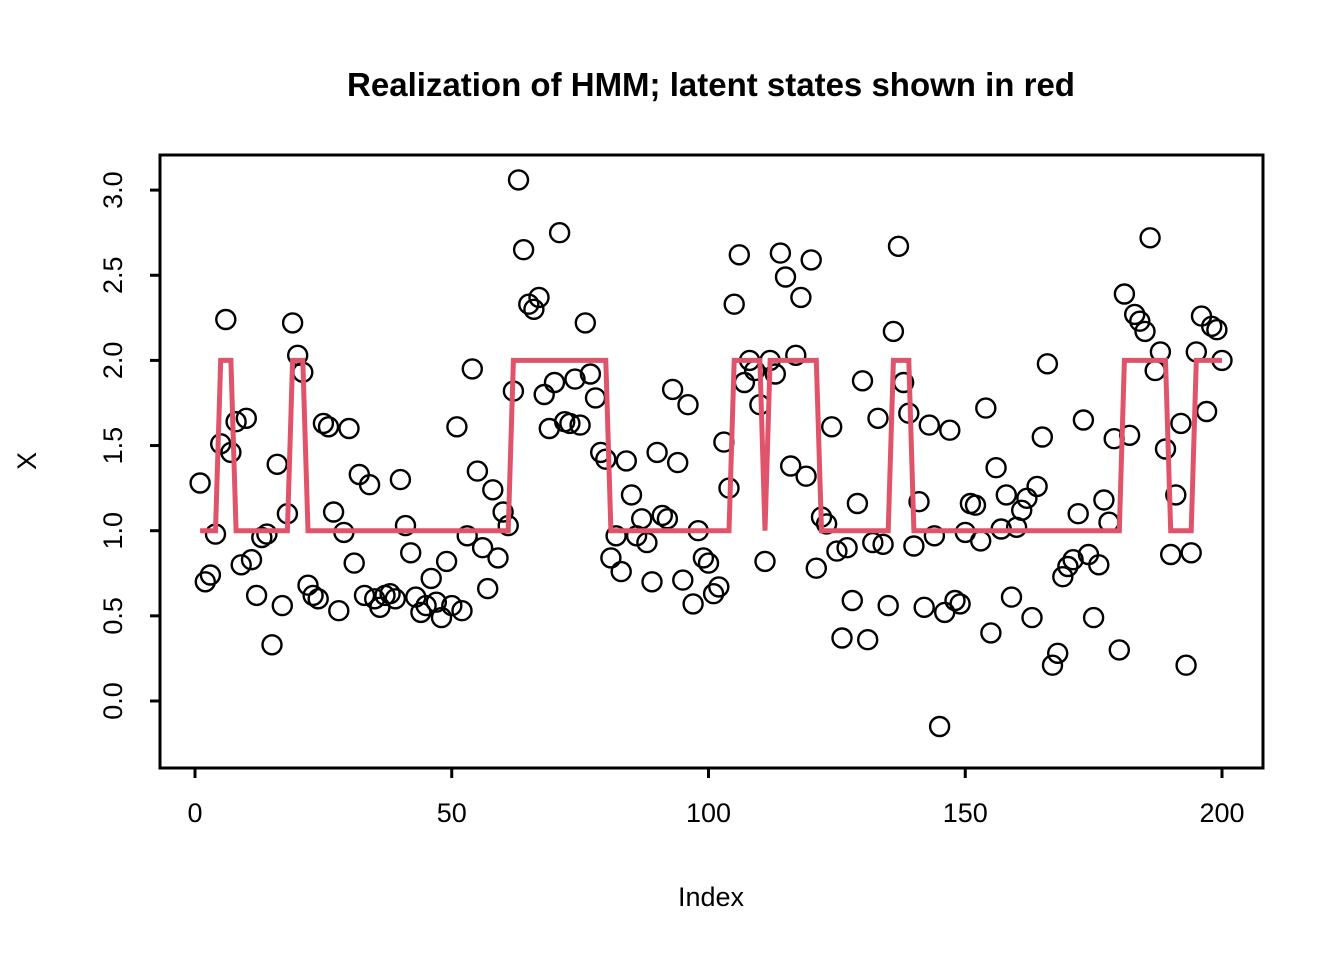  Describe the element at coordinates (113, 701) in the screenshot. I see `y-tick-label: 0.0` at that location.